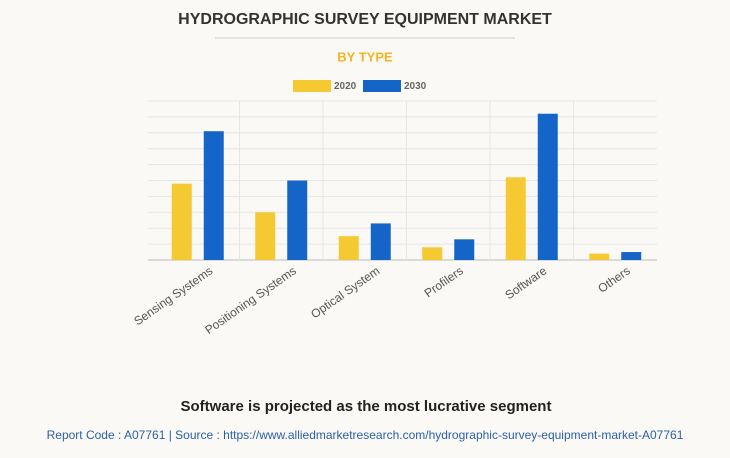 The image size is (730, 458). I want to click on chart-title: HYDROGRAPHIC SURVEY EQUIPMENT MARKET, so click(365, 19).